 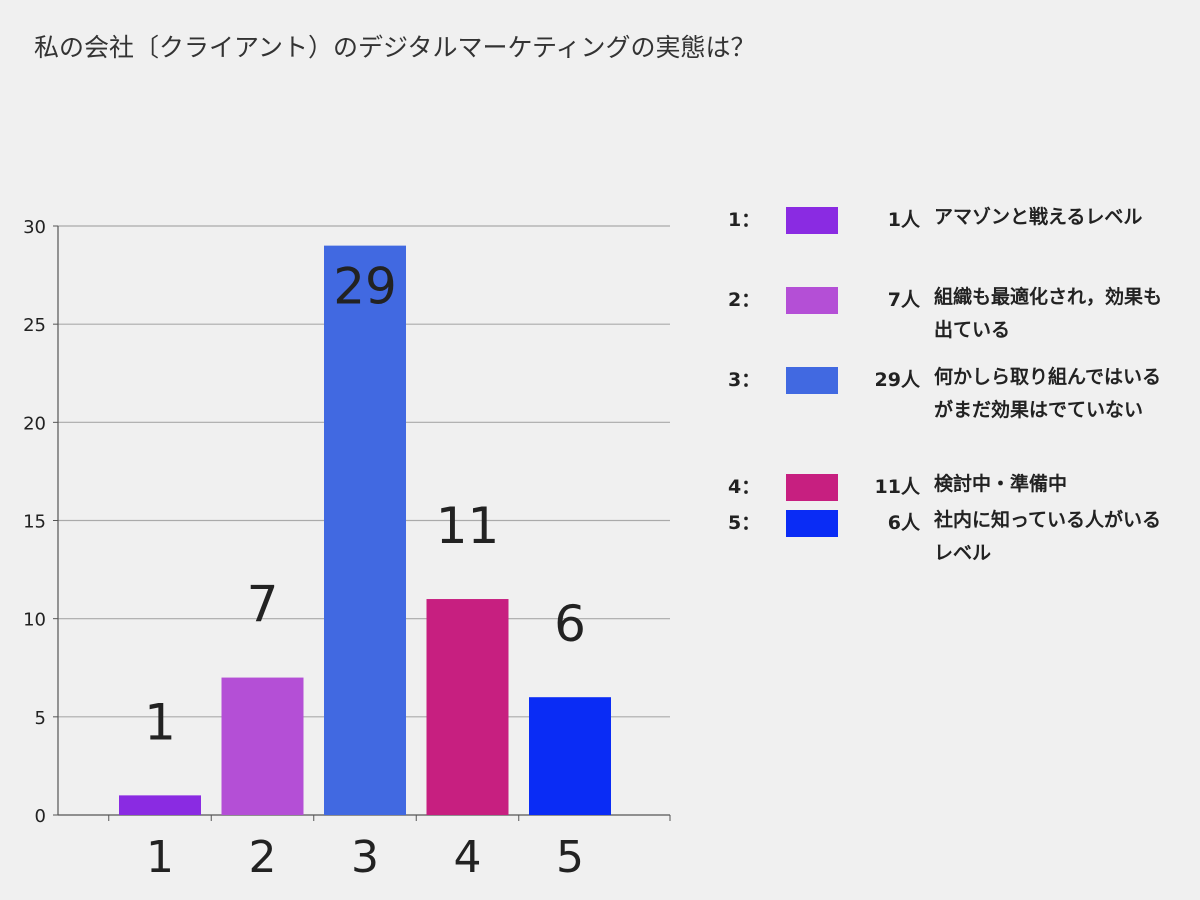 What do you see at coordinates (897, 487) in the screenshot?
I see `legend-count: 11人` at bounding box center [897, 487].